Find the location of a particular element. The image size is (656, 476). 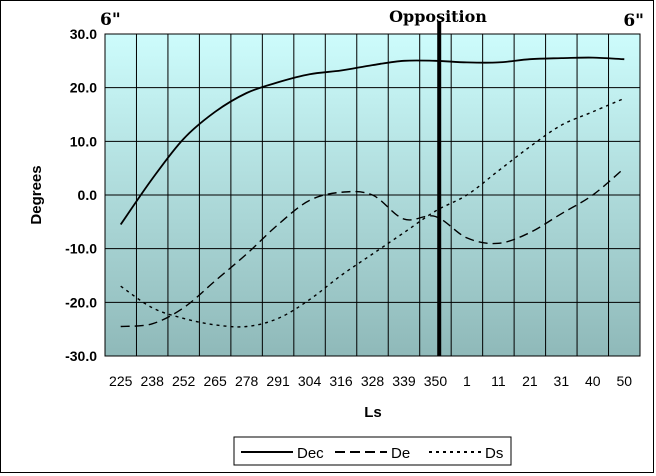

y-tick-label: 0.0 is located at coordinates (88, 195).